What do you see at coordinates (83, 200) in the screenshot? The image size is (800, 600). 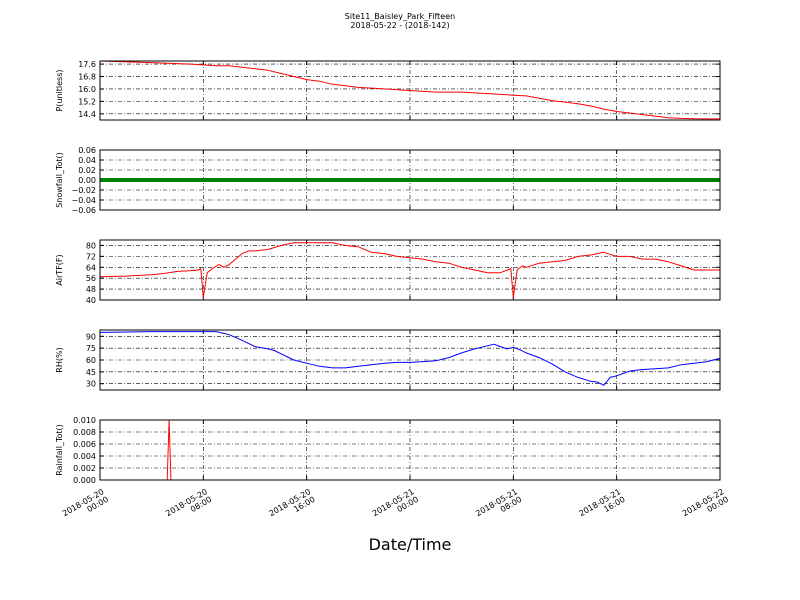 I see `y-tick-label: −0.04` at bounding box center [83, 200].